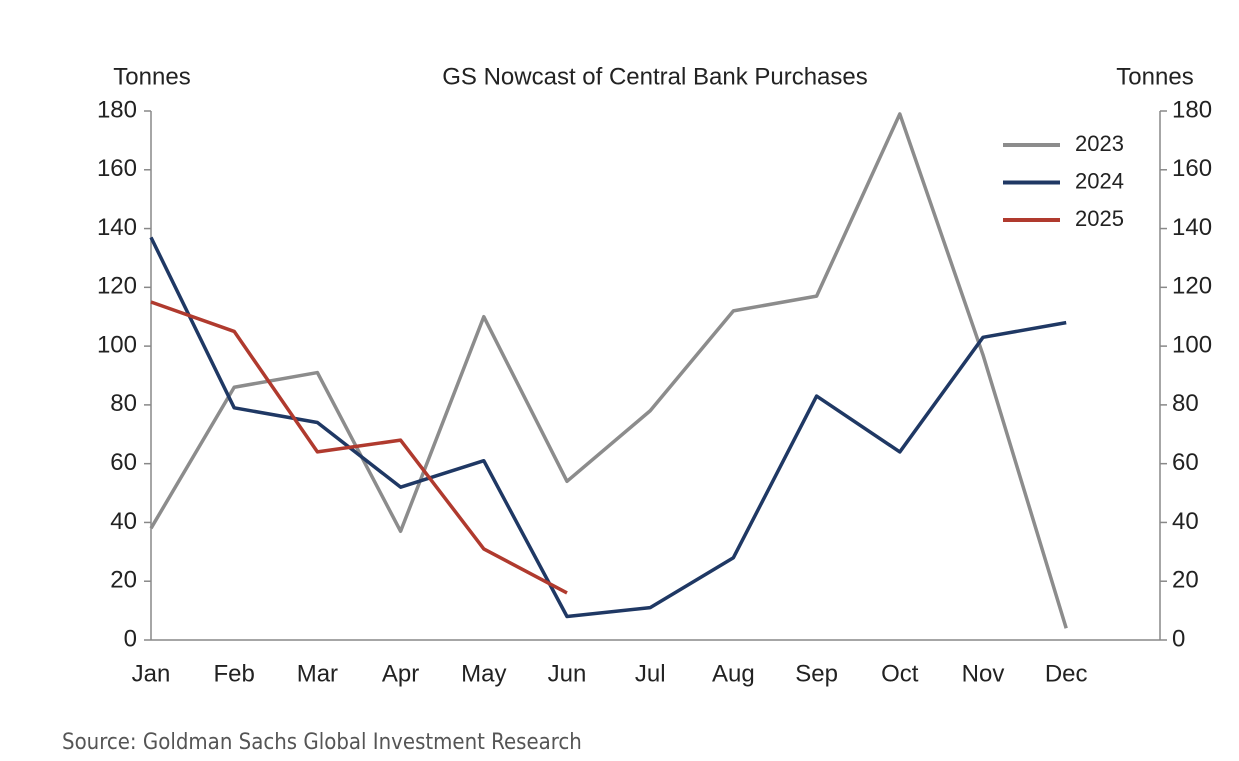 The image size is (1239, 761). What do you see at coordinates (983, 673) in the screenshot?
I see `x-tick-label: Nov` at bounding box center [983, 673].